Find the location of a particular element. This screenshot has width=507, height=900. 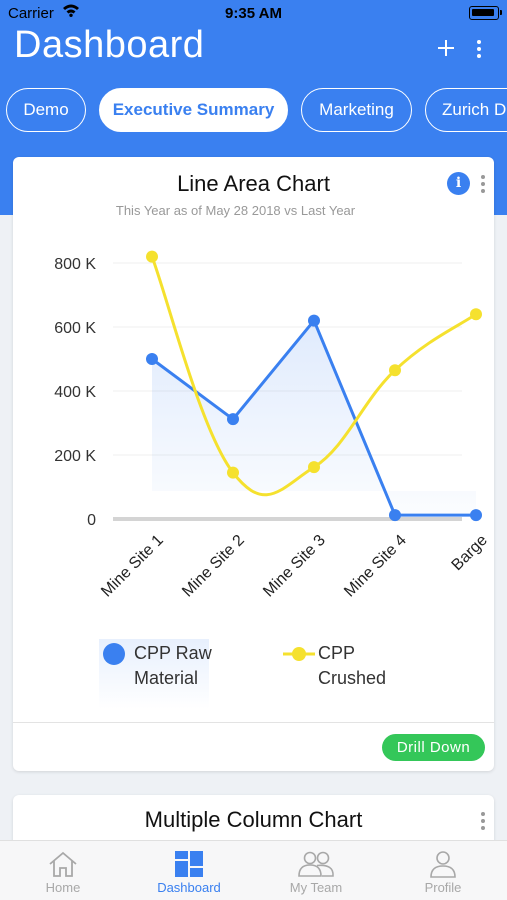

tabbar-label-my-team: My Team is located at coordinates (316, 887).